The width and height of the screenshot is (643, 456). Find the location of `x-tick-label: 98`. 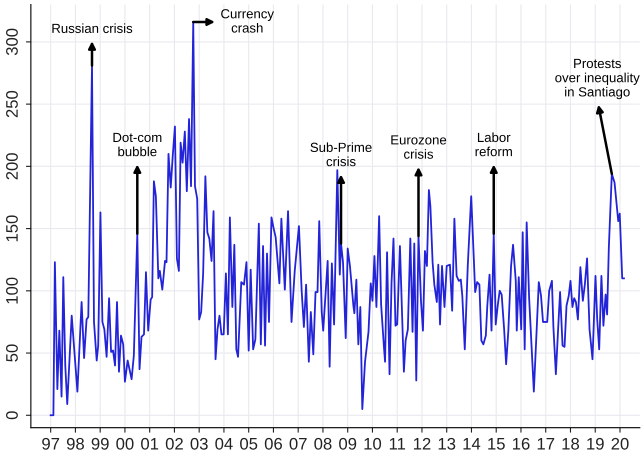

x-tick-label: 98 is located at coordinates (75, 444).